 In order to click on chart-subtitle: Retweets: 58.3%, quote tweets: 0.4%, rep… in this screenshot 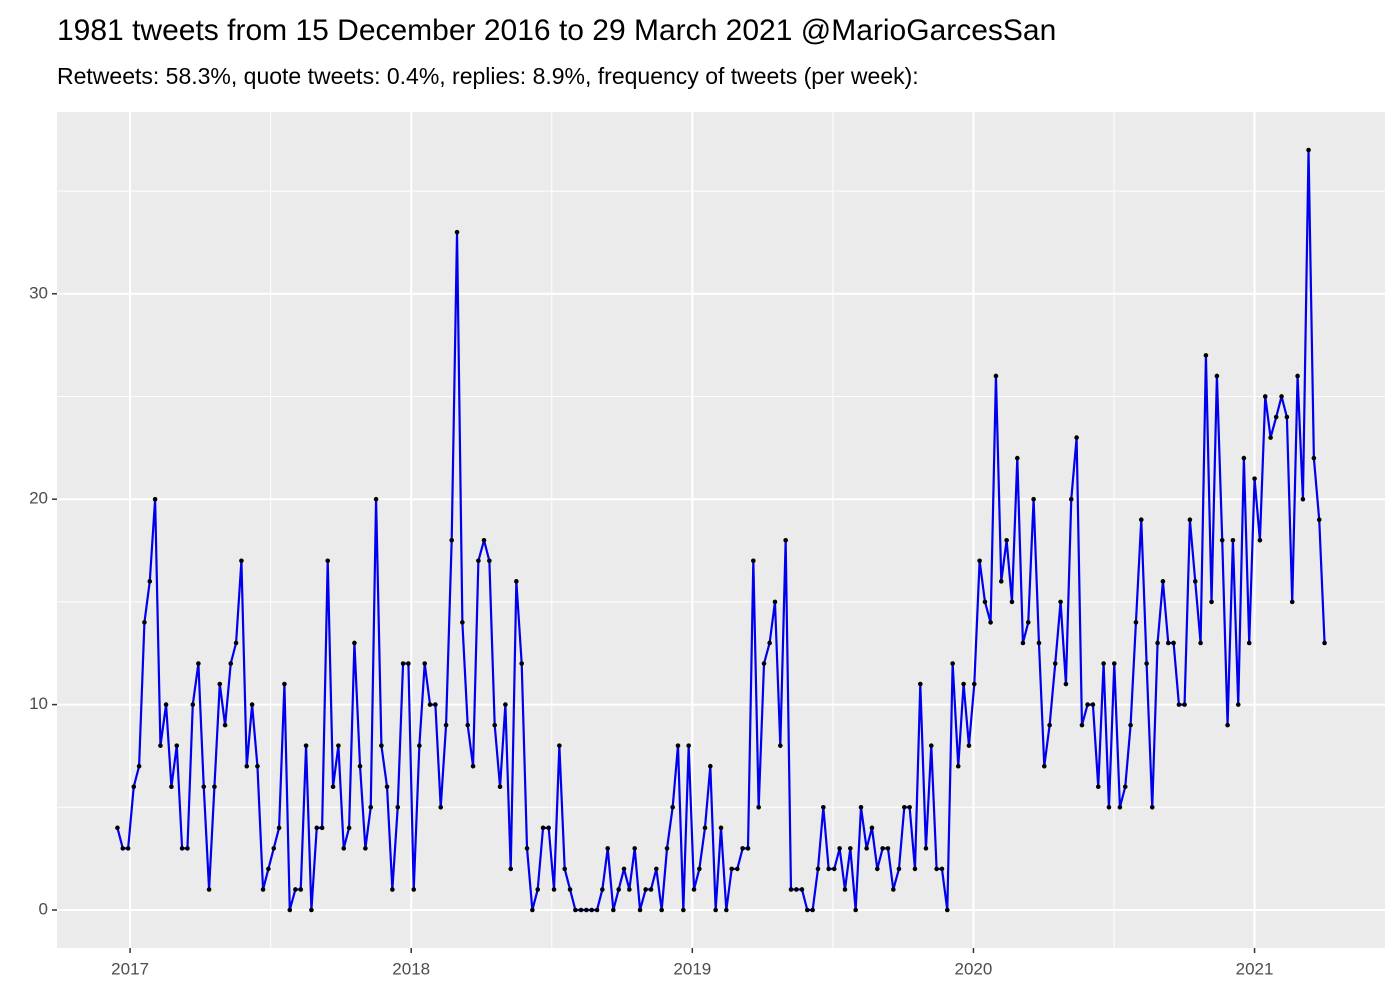, I will do `click(488, 76)`.